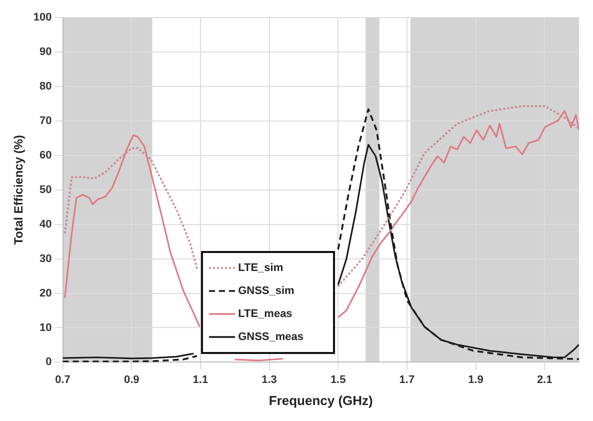 This screenshot has height=421, width=593. Describe the element at coordinates (46, 86) in the screenshot. I see `y-tick-label: 80` at that location.